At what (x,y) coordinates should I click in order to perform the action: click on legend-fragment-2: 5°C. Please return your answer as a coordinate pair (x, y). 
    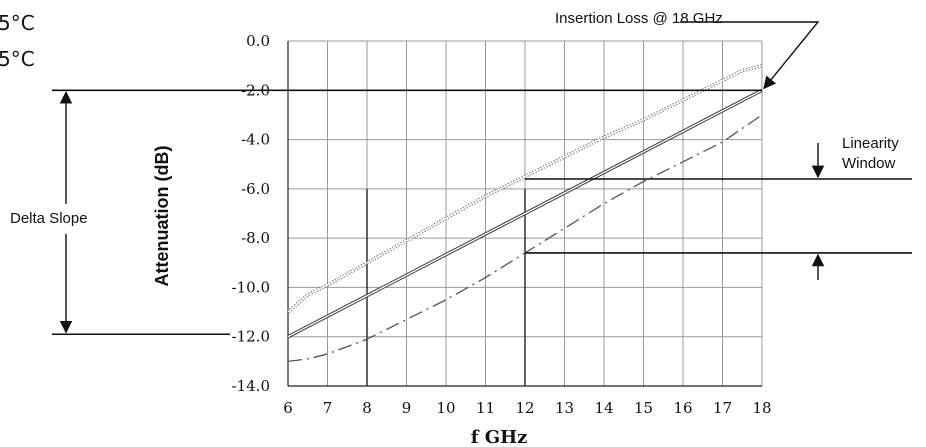
    Looking at the image, I should click on (17, 59).